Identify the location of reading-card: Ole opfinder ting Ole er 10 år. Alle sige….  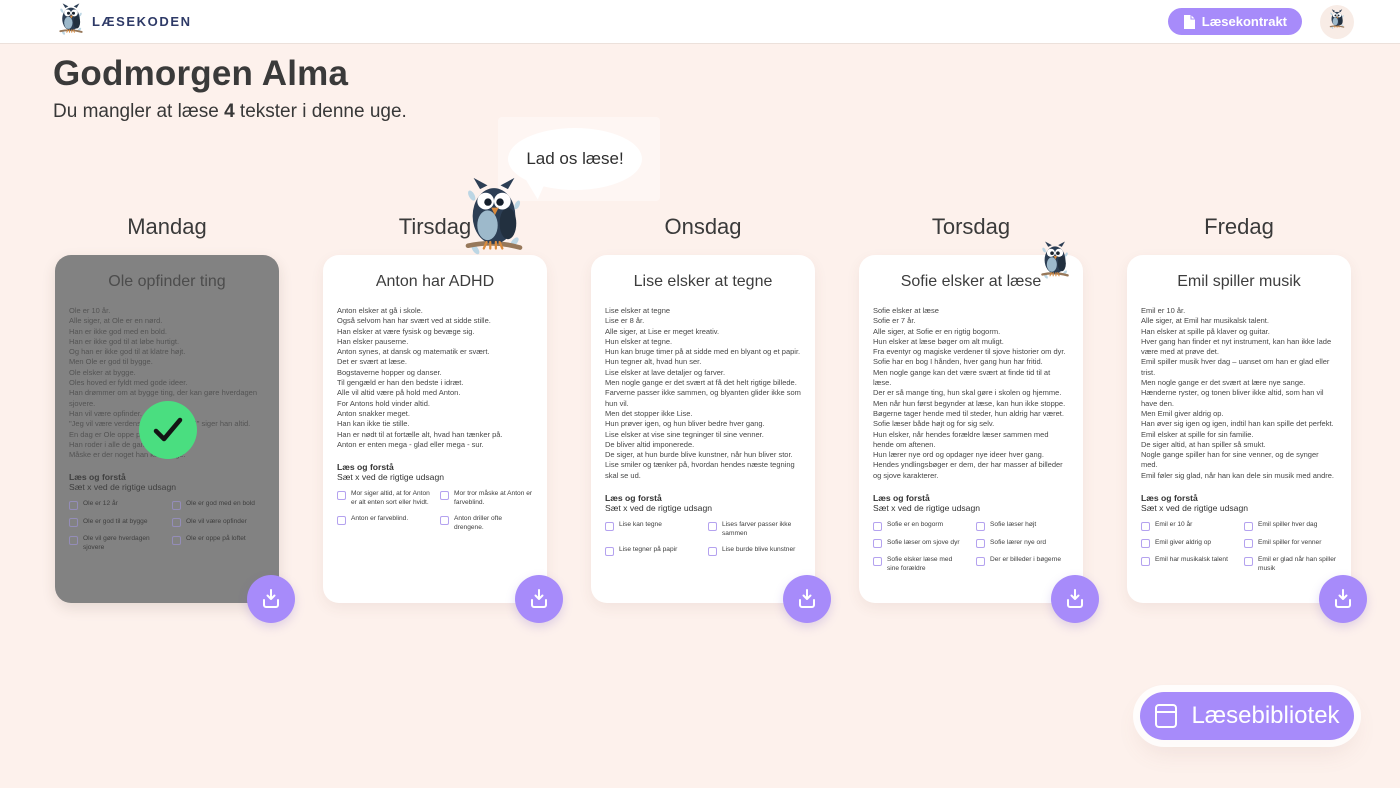
(175, 439).